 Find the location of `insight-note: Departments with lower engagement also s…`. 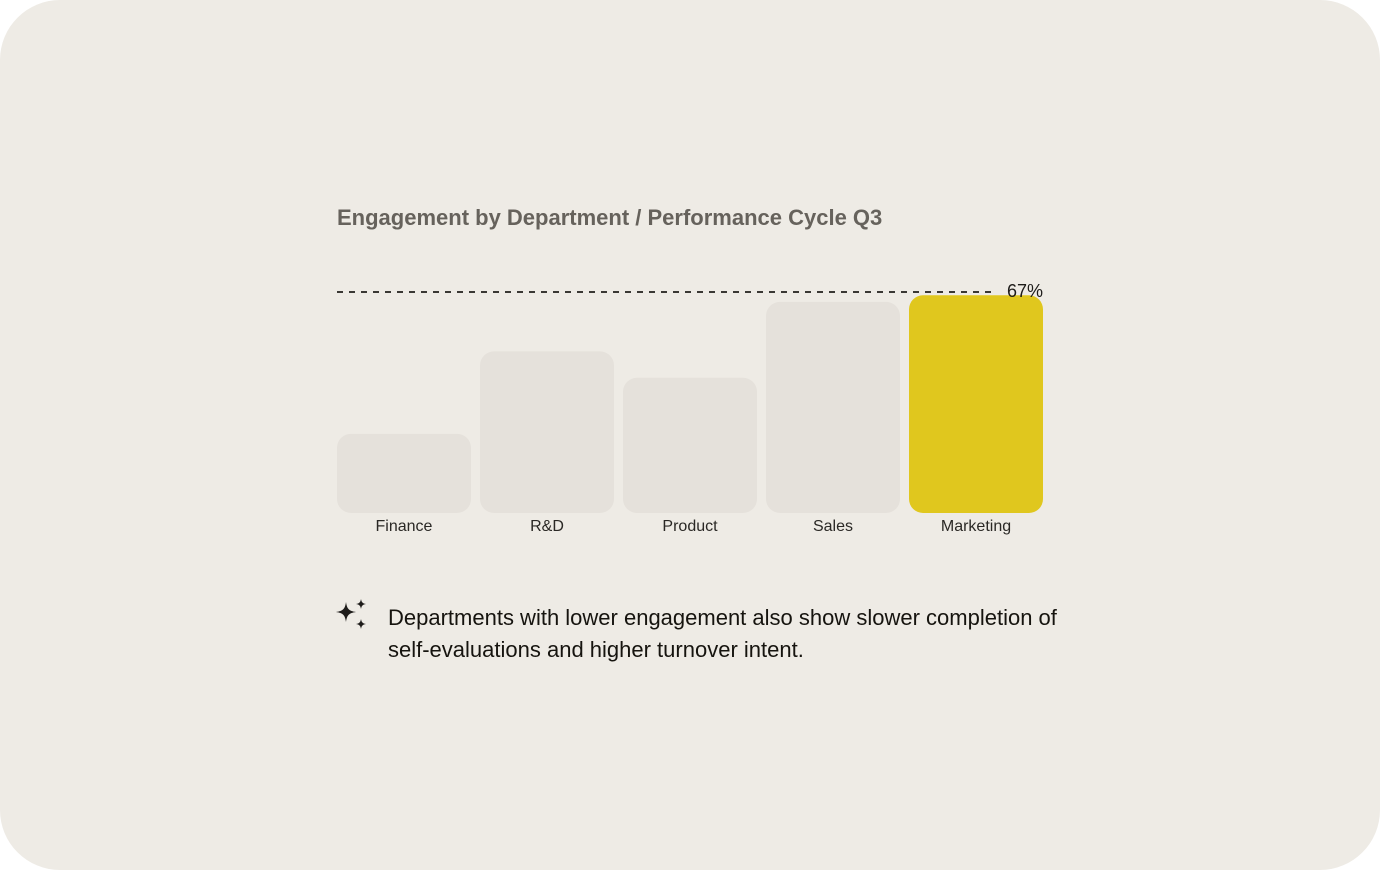

insight-note: Departments with lower engagement also s… is located at coordinates (714, 638).